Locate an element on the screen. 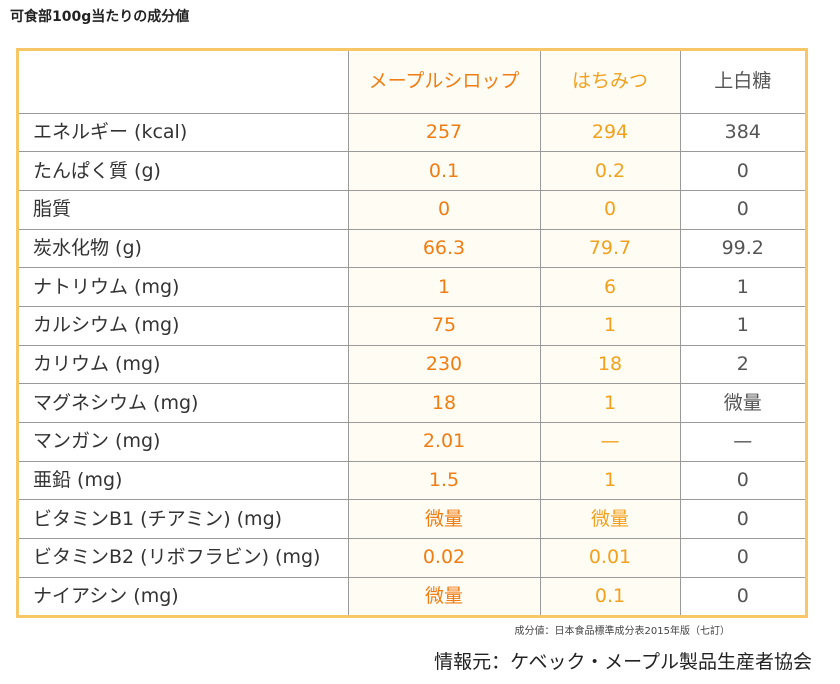  row-label: 亜鉛 (mg) is located at coordinates (184, 480).